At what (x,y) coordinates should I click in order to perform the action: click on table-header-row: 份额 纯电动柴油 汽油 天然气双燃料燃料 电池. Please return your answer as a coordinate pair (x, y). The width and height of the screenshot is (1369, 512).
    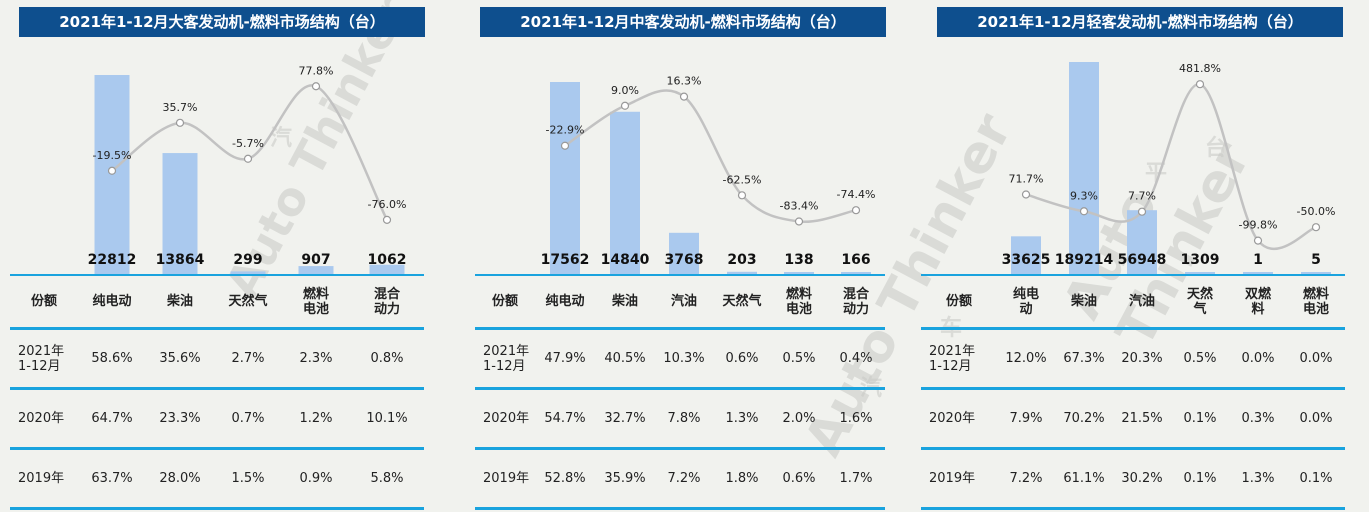
    Looking at the image, I should click on (1133, 302).